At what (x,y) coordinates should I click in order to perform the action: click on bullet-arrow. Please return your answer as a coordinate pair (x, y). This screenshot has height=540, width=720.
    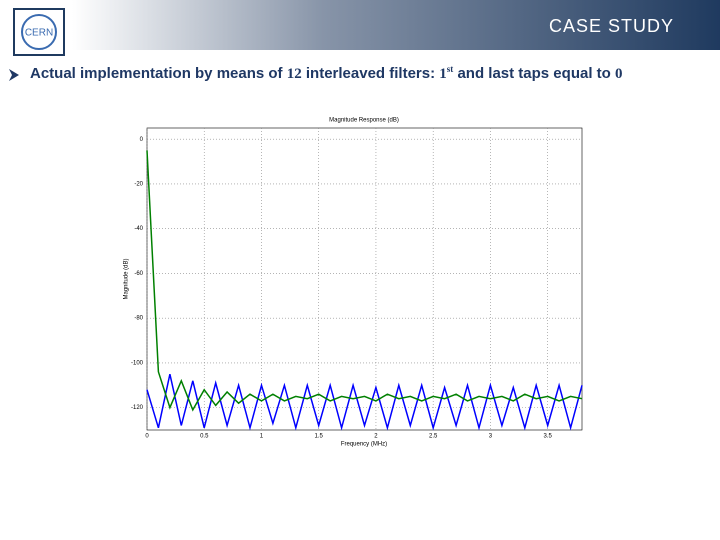
    Looking at the image, I should click on (14, 75).